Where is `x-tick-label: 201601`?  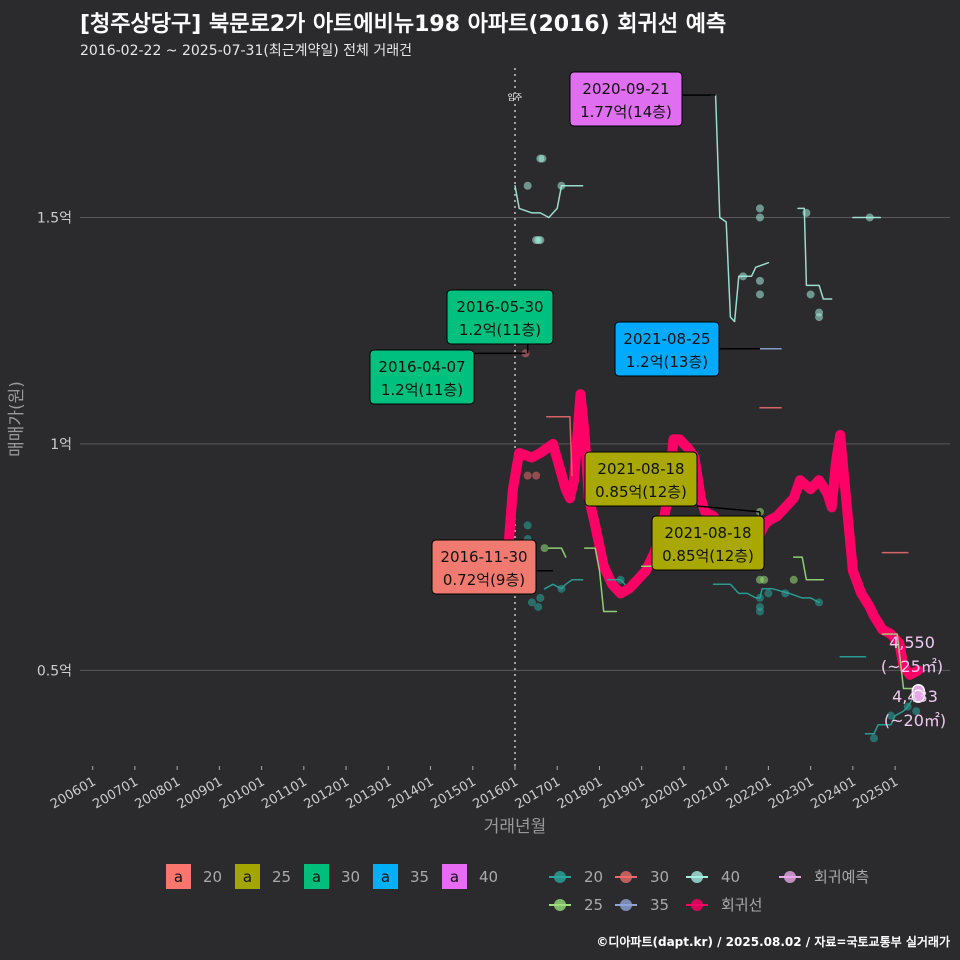 x-tick-label: 201601 is located at coordinates (496, 793).